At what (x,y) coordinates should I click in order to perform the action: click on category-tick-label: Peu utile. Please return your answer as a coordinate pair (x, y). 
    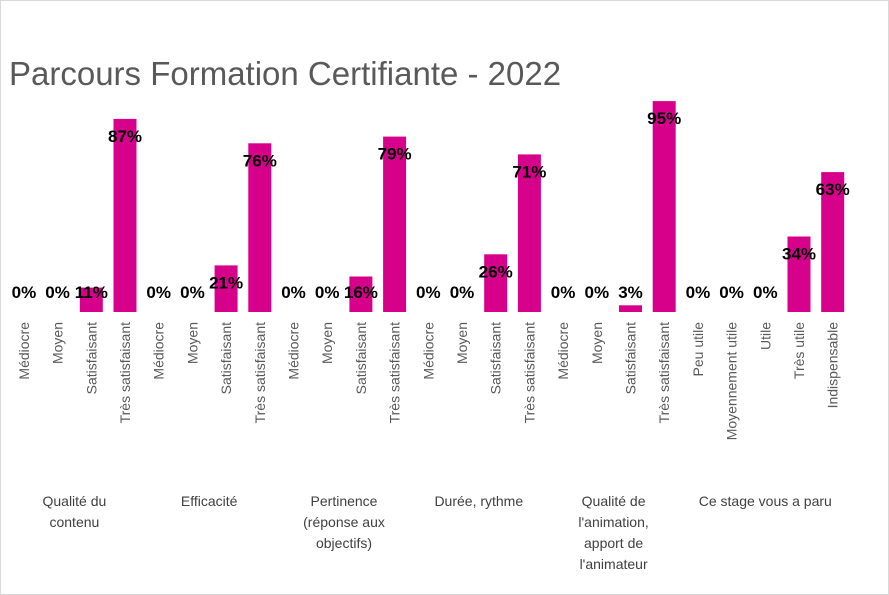
    Looking at the image, I should click on (698, 349).